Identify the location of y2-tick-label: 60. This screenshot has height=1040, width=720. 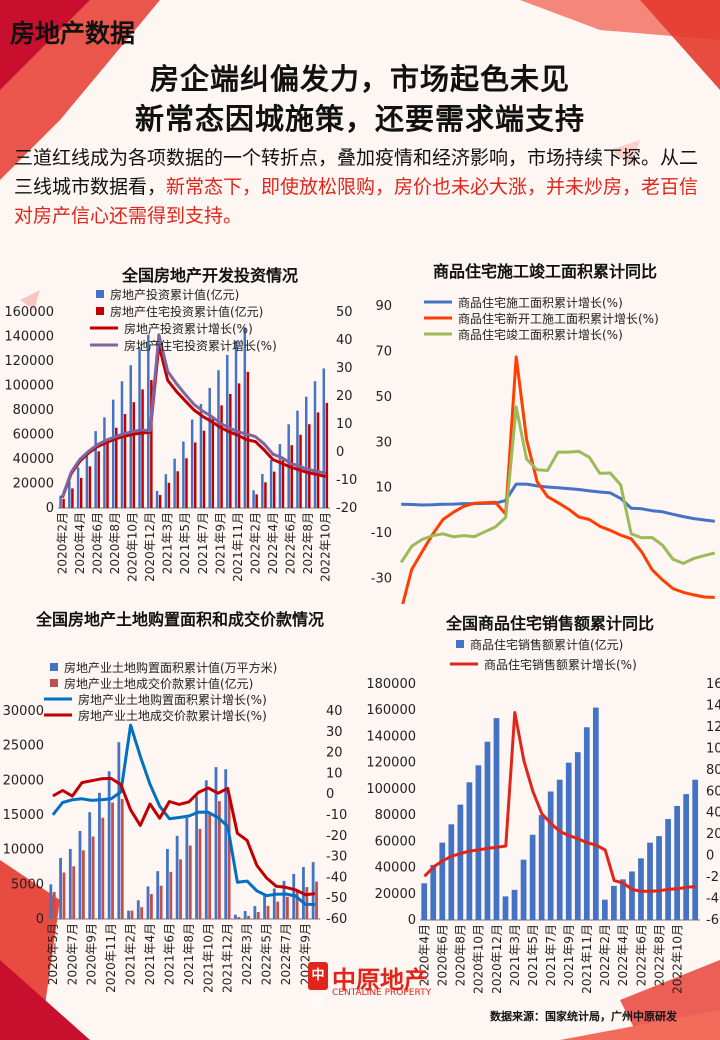
(713, 791).